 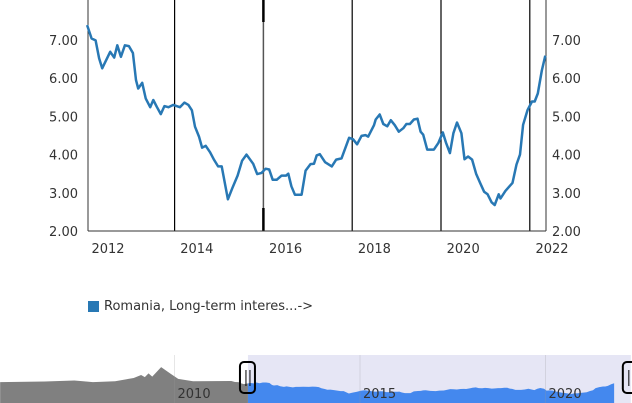 What do you see at coordinates (463, 249) in the screenshot?
I see `x-tick-label: 2020` at bounding box center [463, 249].